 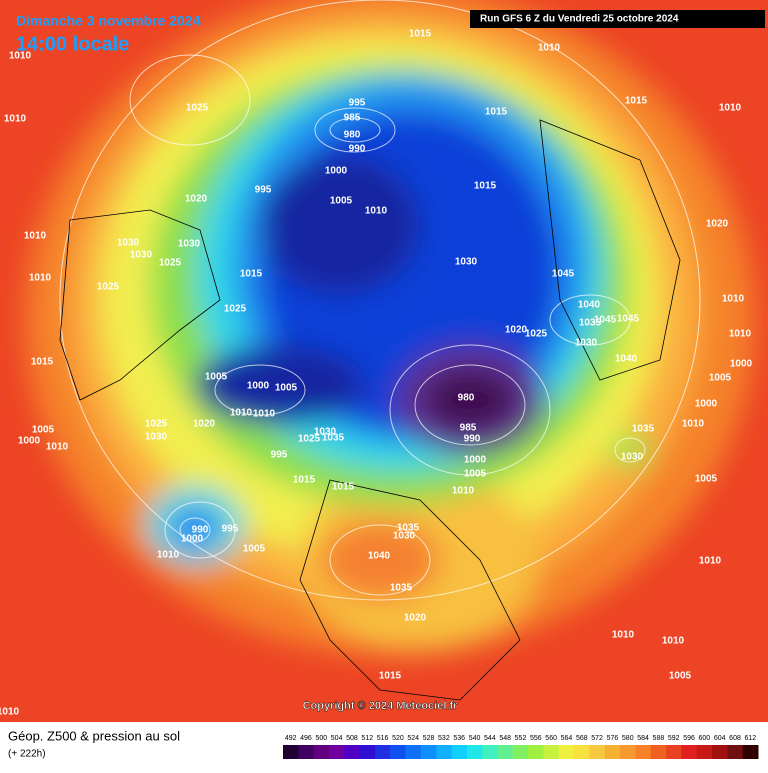 What do you see at coordinates (333, 438) in the screenshot?
I see `pressure-label: 1035` at bounding box center [333, 438].